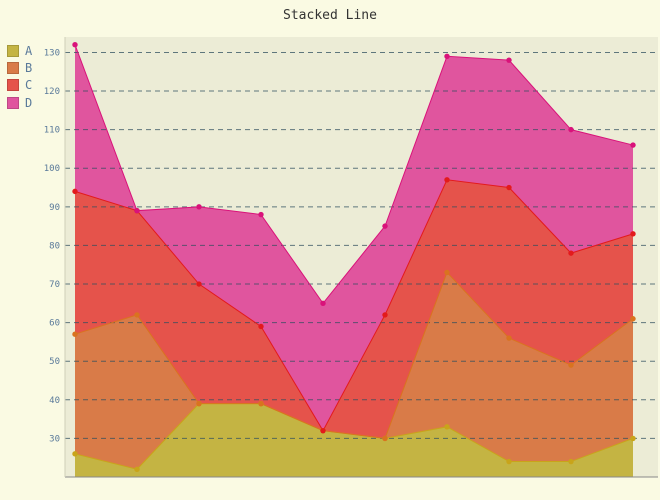 The image size is (660, 500). Describe the element at coordinates (54, 362) in the screenshot. I see `y-tick-label: 50` at that location.